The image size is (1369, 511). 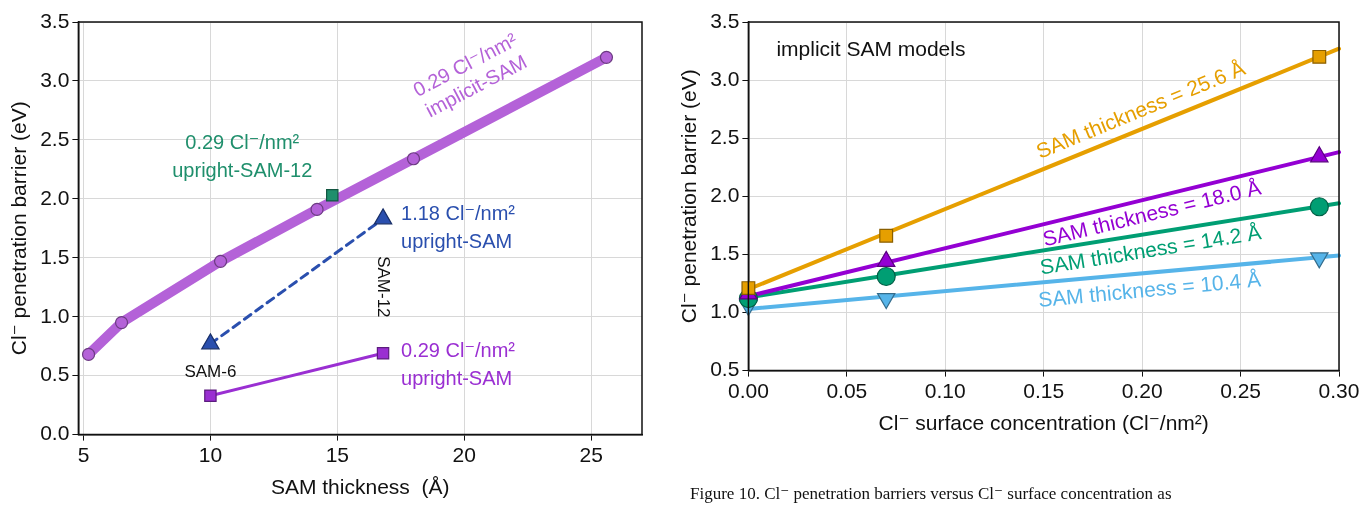 What do you see at coordinates (1339, 390) in the screenshot?
I see `x-tick-label: 0.30` at bounding box center [1339, 390].